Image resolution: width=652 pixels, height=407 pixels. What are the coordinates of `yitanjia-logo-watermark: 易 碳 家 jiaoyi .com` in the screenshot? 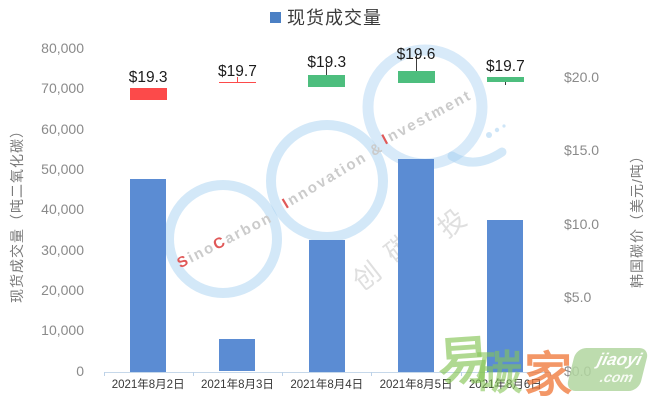 It's located at (544, 367).